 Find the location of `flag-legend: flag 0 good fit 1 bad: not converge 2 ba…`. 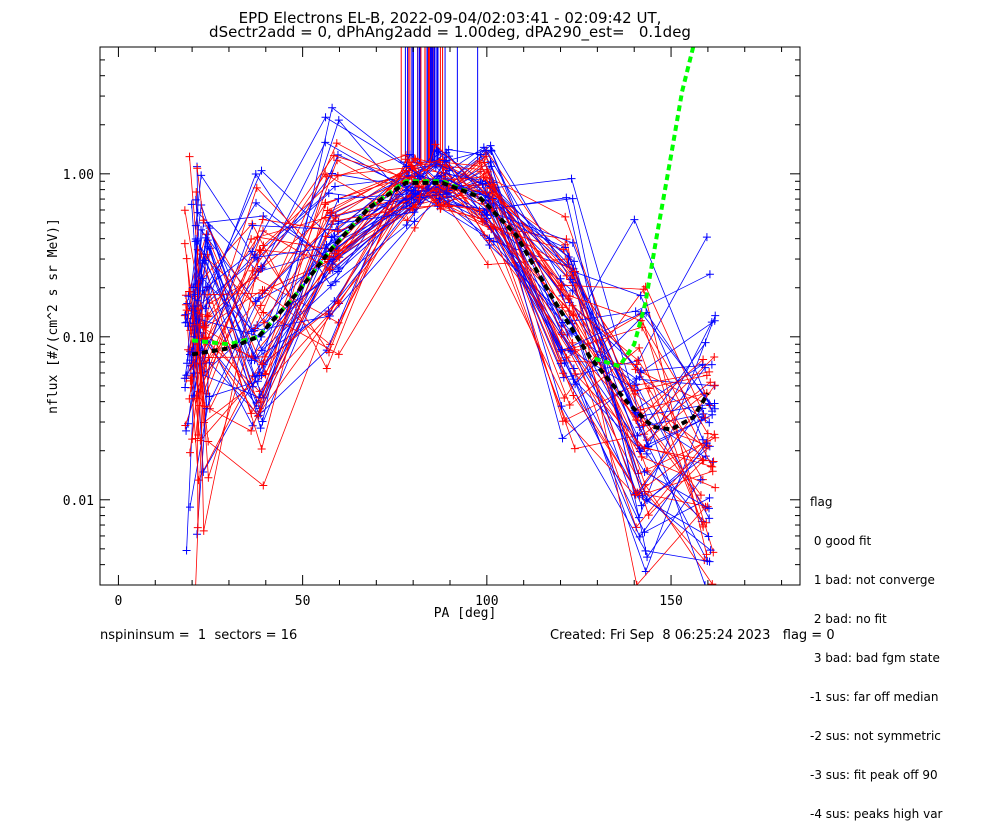

flag-legend: flag 0 good fit 1 bad: not converge 2 ba… is located at coordinates (876, 652).